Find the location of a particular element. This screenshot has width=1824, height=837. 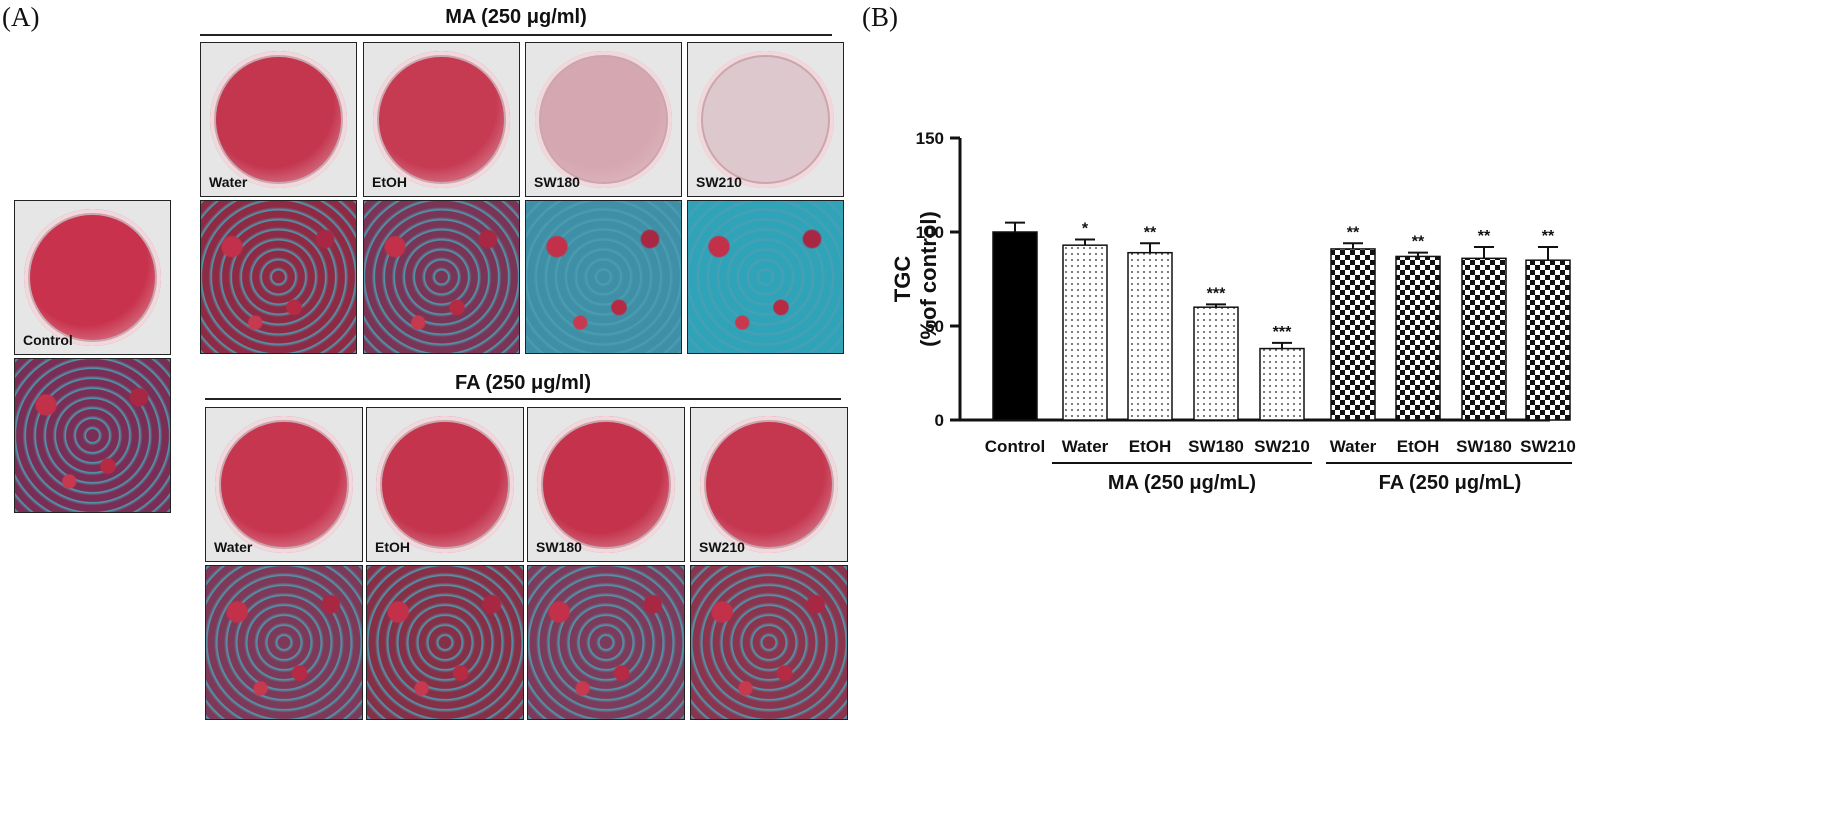

y-axis-label-line1: TGC is located at coordinates (902, 279).